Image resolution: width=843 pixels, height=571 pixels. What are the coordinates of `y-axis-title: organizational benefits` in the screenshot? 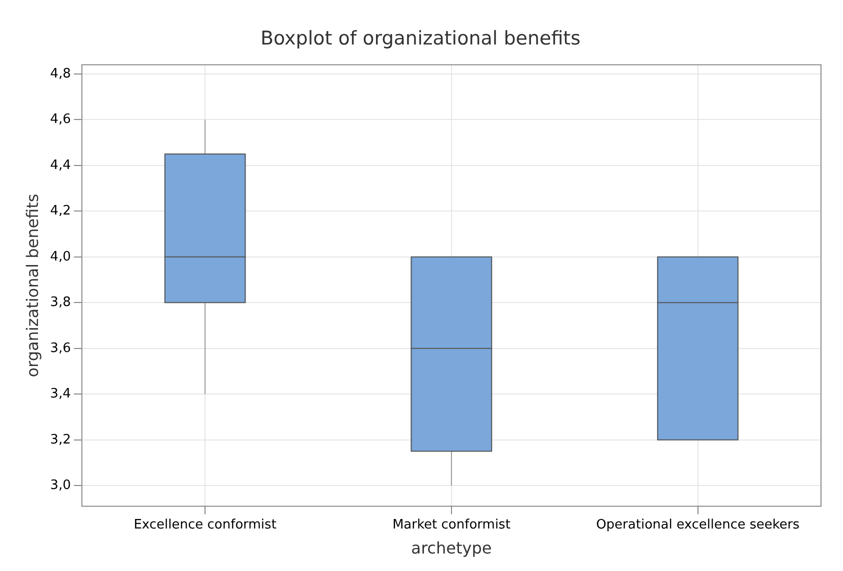 It's located at (32, 286).